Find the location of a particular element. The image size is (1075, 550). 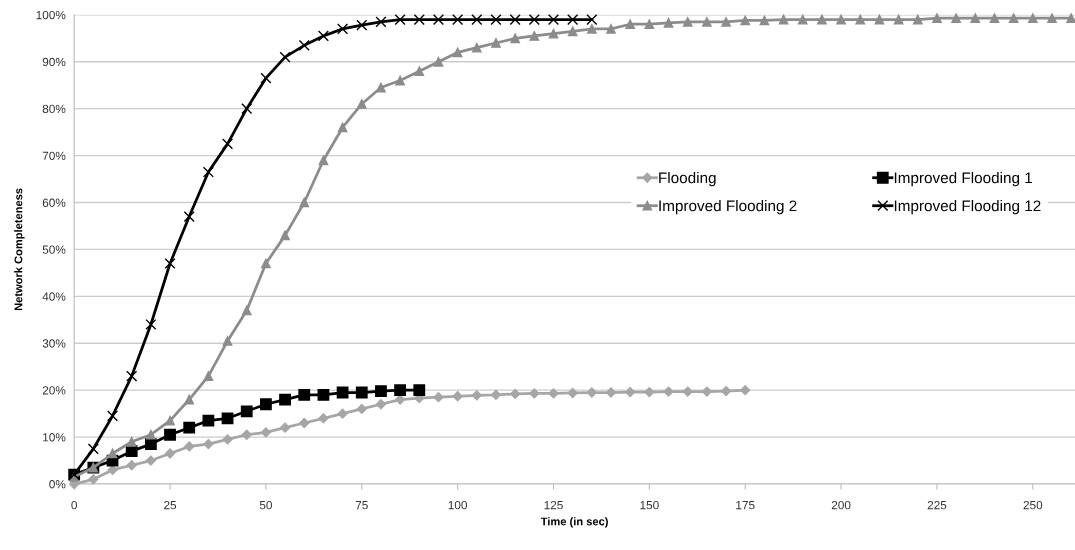

y-tick-label: 50% is located at coordinates (54, 249).